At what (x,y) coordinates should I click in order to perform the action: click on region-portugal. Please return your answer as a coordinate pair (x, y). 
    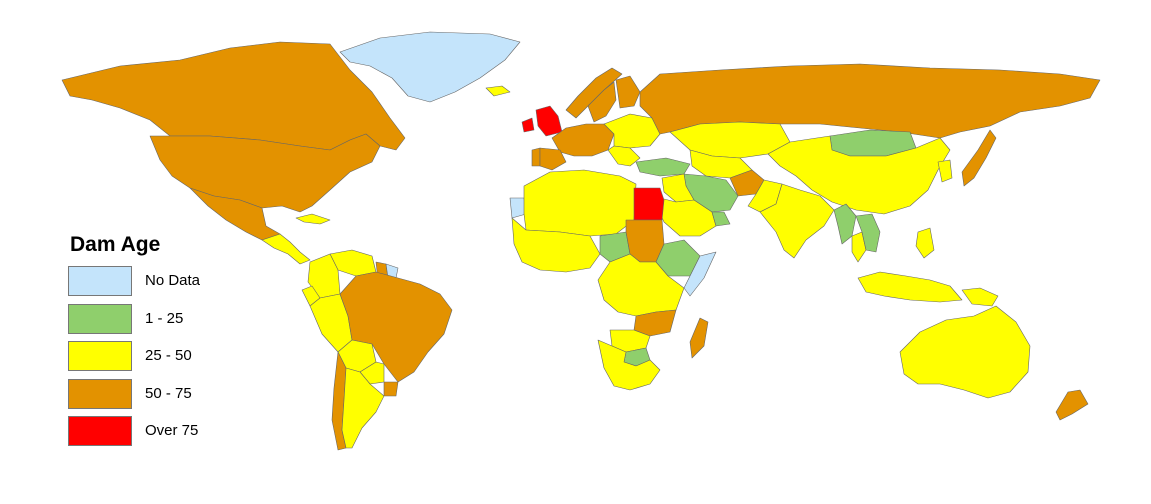
    Looking at the image, I should click on (536, 157).